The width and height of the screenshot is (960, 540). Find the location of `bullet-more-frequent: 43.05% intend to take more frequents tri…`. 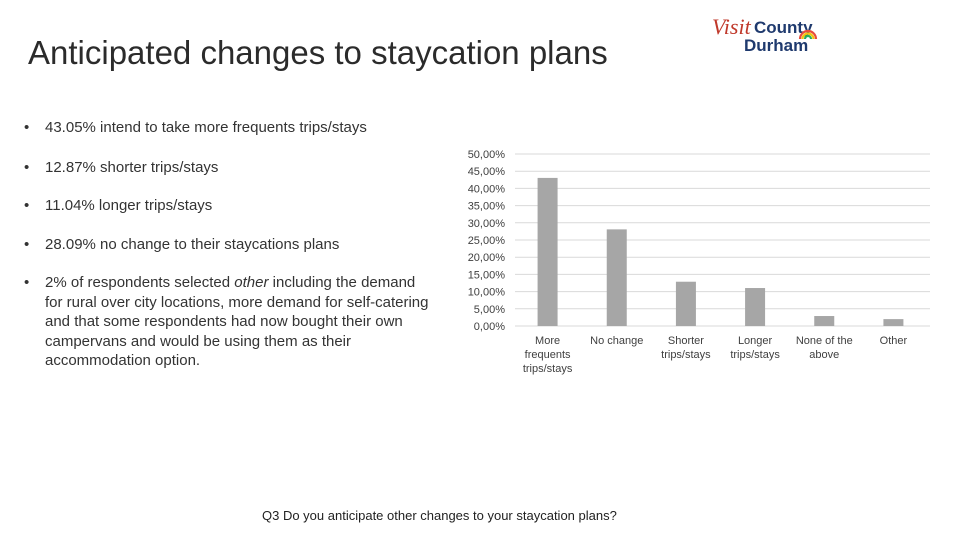

bullet-more-frequent: 43.05% intend to take more frequents tri… is located at coordinates (227, 128).